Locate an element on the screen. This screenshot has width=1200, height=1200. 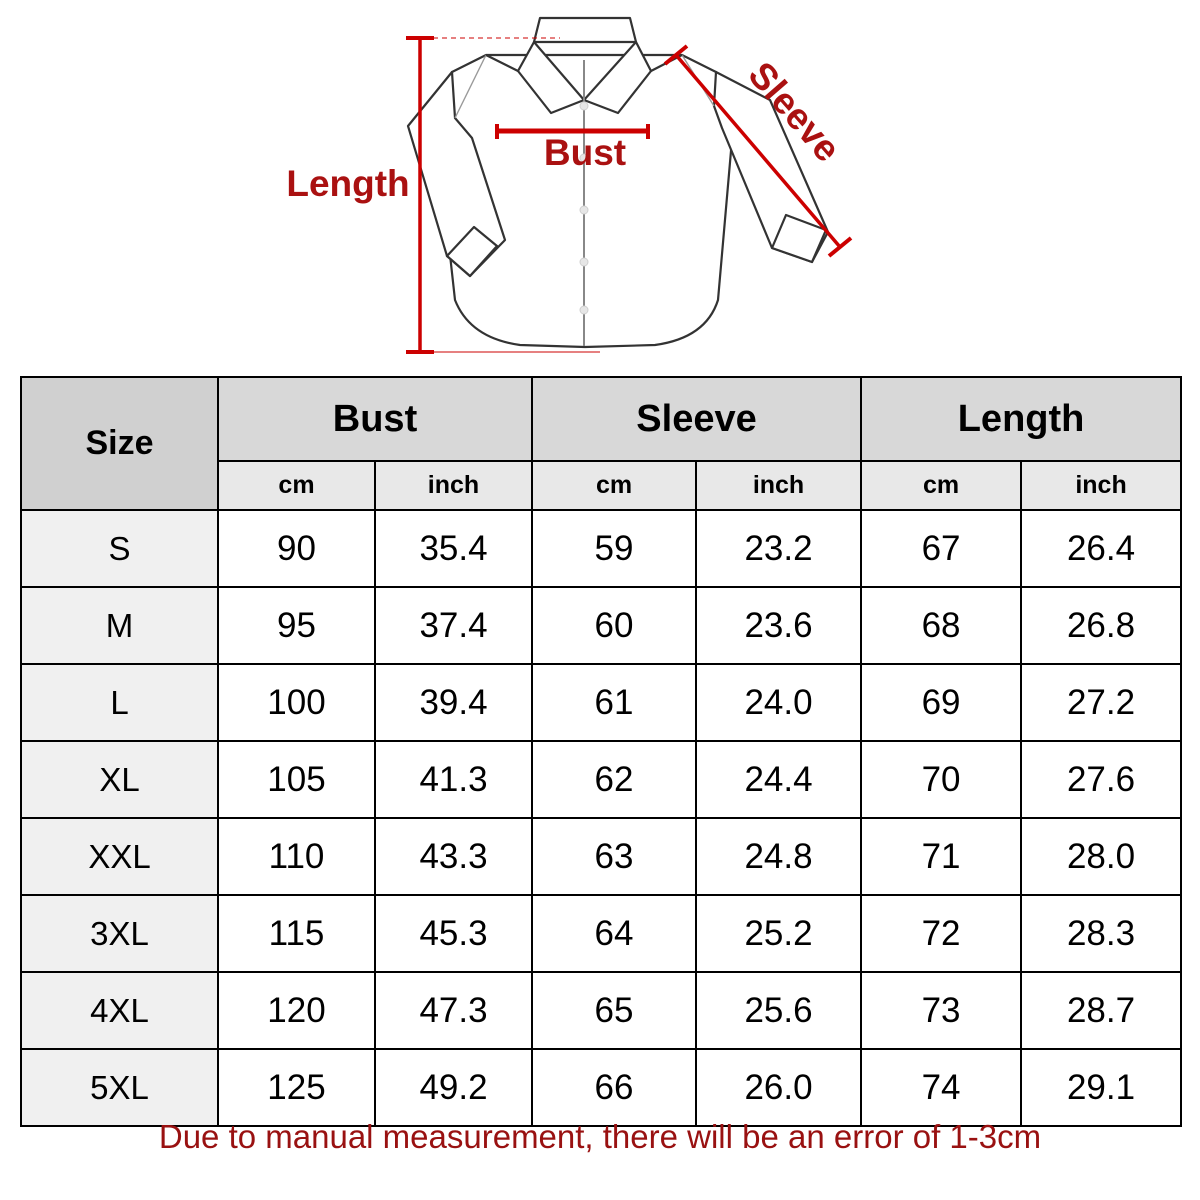
cell-bust-cm: 125 is located at coordinates (296, 1087).